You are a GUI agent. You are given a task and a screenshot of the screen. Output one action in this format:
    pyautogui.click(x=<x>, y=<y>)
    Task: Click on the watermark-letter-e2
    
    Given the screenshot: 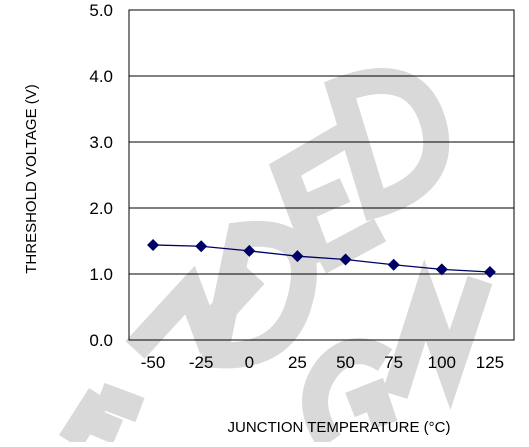 What is the action you would take?
    pyautogui.click(x=327, y=198)
    